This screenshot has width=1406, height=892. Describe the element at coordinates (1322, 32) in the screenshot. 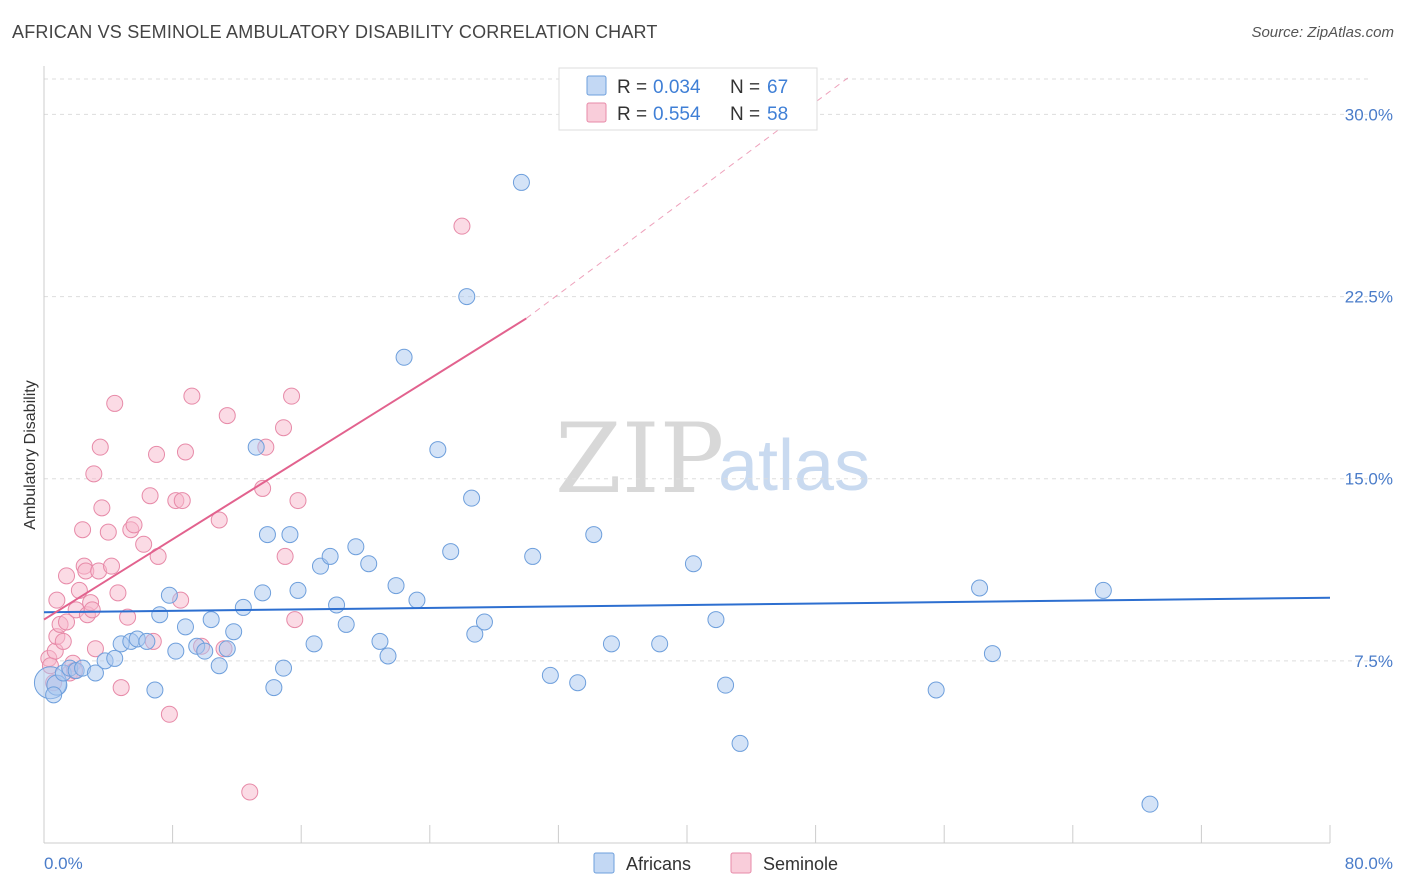

I see `source-label: Source: ZipAtlas.com` at that location.